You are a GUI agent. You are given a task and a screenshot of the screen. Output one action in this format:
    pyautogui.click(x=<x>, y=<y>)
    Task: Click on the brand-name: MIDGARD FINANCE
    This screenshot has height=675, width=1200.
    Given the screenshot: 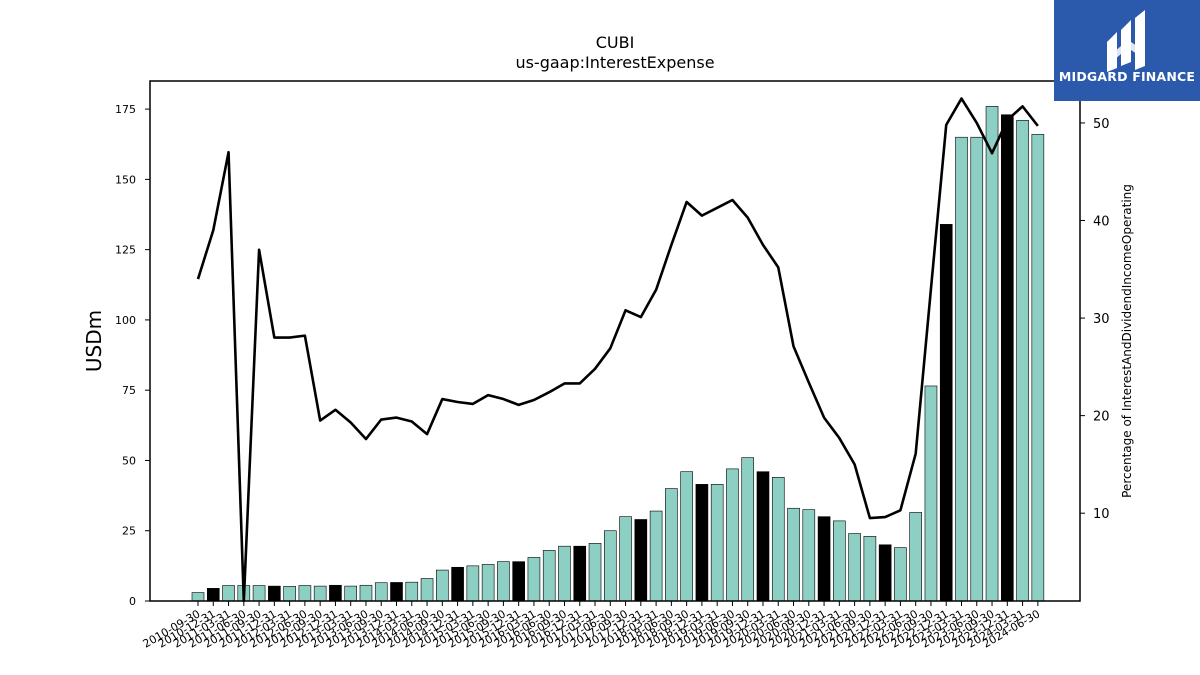 What is the action you would take?
    pyautogui.click(x=1127, y=76)
    